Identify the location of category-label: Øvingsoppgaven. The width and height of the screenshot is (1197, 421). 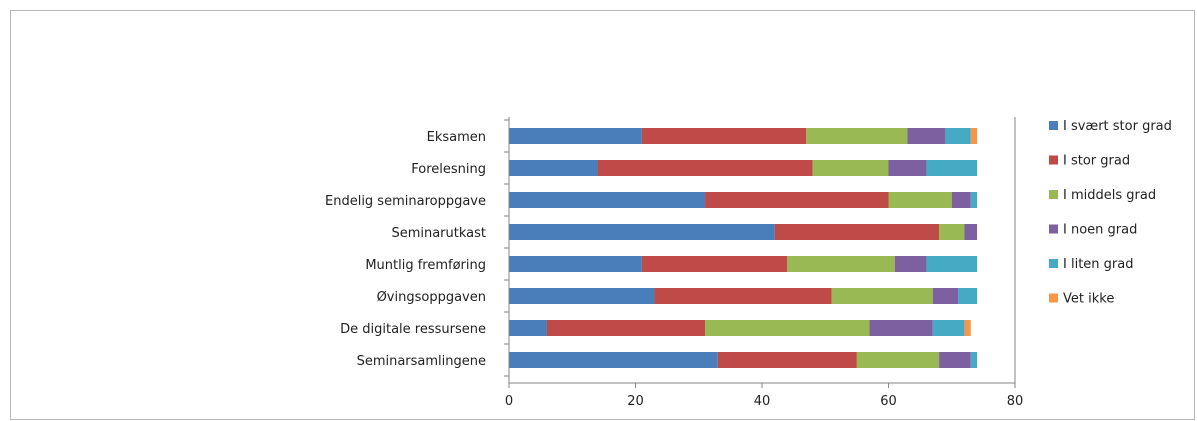
(431, 297).